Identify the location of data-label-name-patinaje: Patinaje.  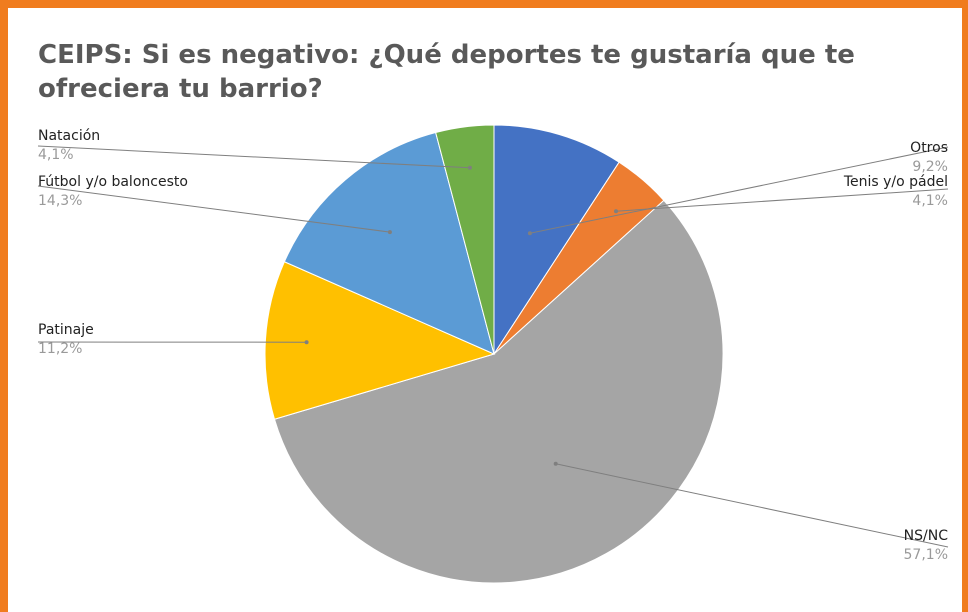
(66, 330).